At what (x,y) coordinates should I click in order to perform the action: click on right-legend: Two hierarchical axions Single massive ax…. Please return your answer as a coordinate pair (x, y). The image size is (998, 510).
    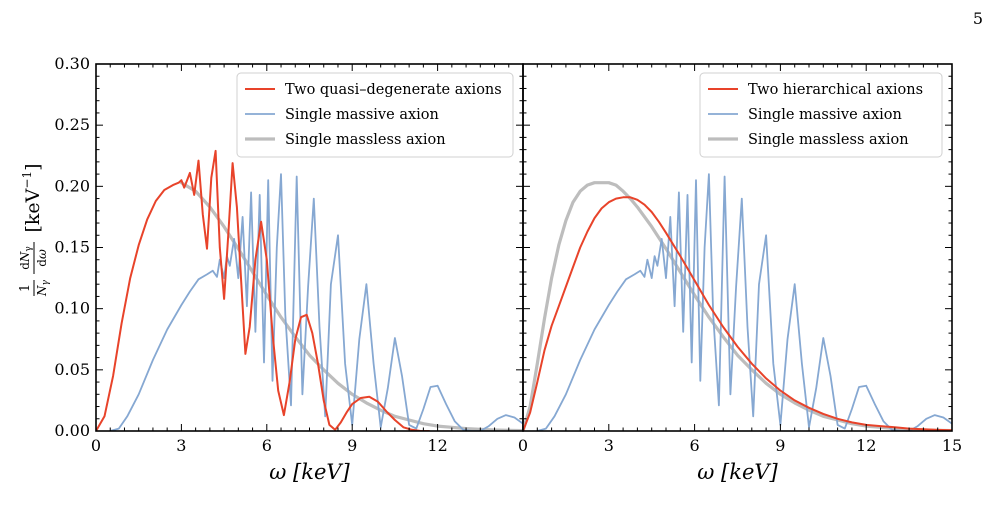
    Looking at the image, I should click on (821, 115).